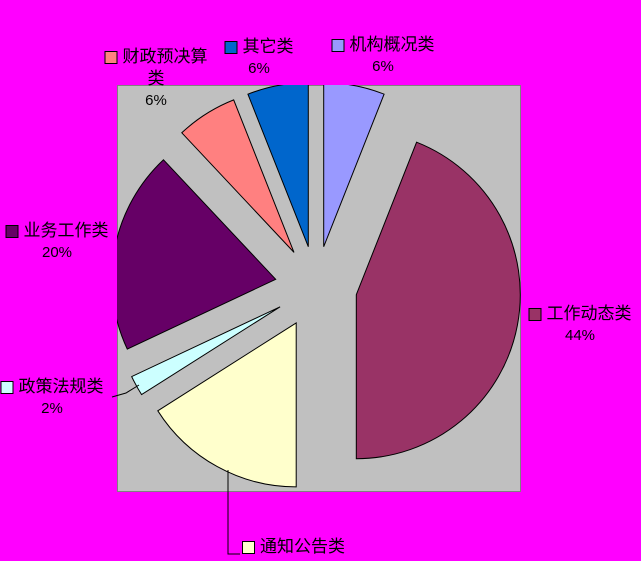 This screenshot has height=561, width=641. I want to click on category-name-wrap: 类, so click(156, 78).